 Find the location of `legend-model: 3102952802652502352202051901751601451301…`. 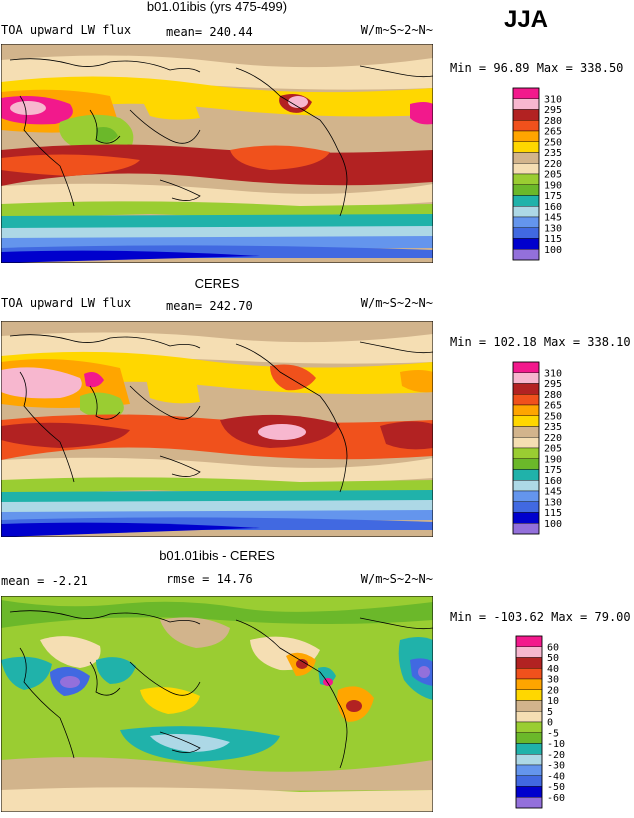

legend-model: 3102952802652502352202051901751601451301… is located at coordinates (537, 174).